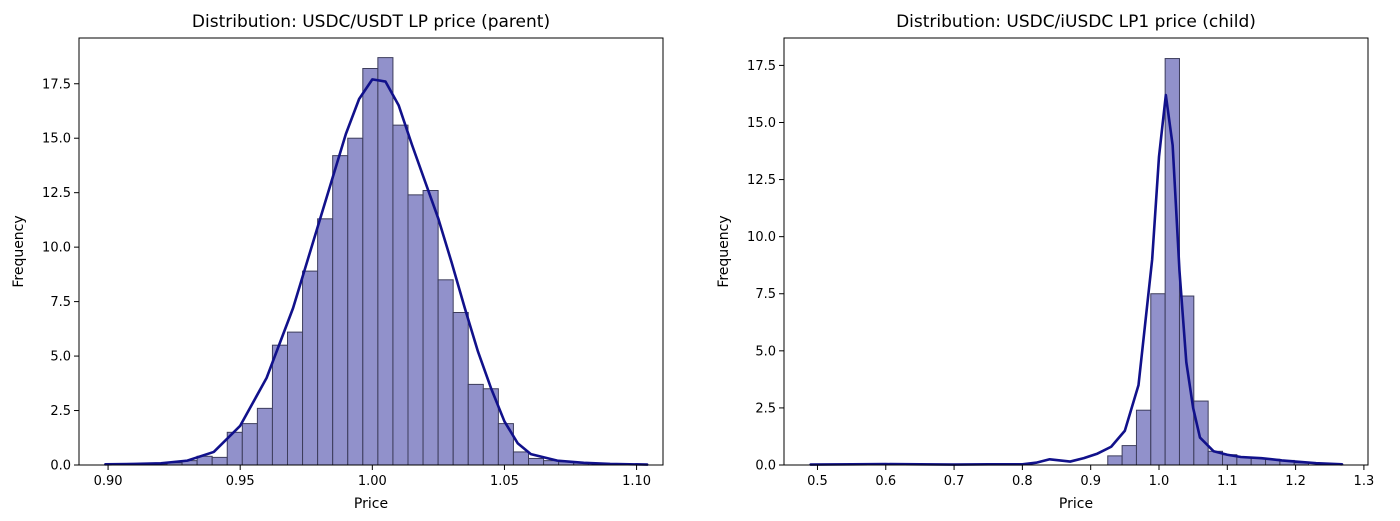 This screenshot has height=521, width=1400. I want to click on x-tick-label: 0.7, so click(954, 481).